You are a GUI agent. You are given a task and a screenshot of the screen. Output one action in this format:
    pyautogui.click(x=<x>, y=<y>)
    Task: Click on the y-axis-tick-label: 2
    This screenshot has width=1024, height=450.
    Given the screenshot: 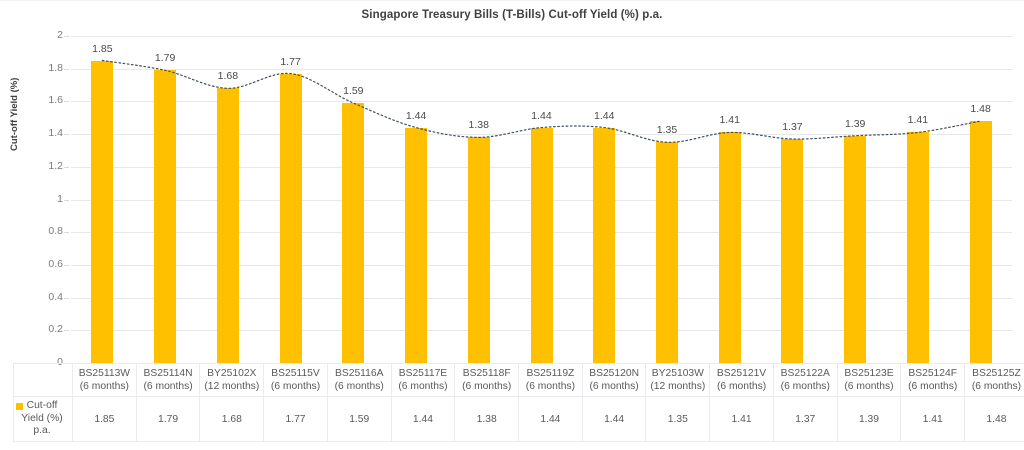 What is the action you would take?
    pyautogui.click(x=60, y=35)
    